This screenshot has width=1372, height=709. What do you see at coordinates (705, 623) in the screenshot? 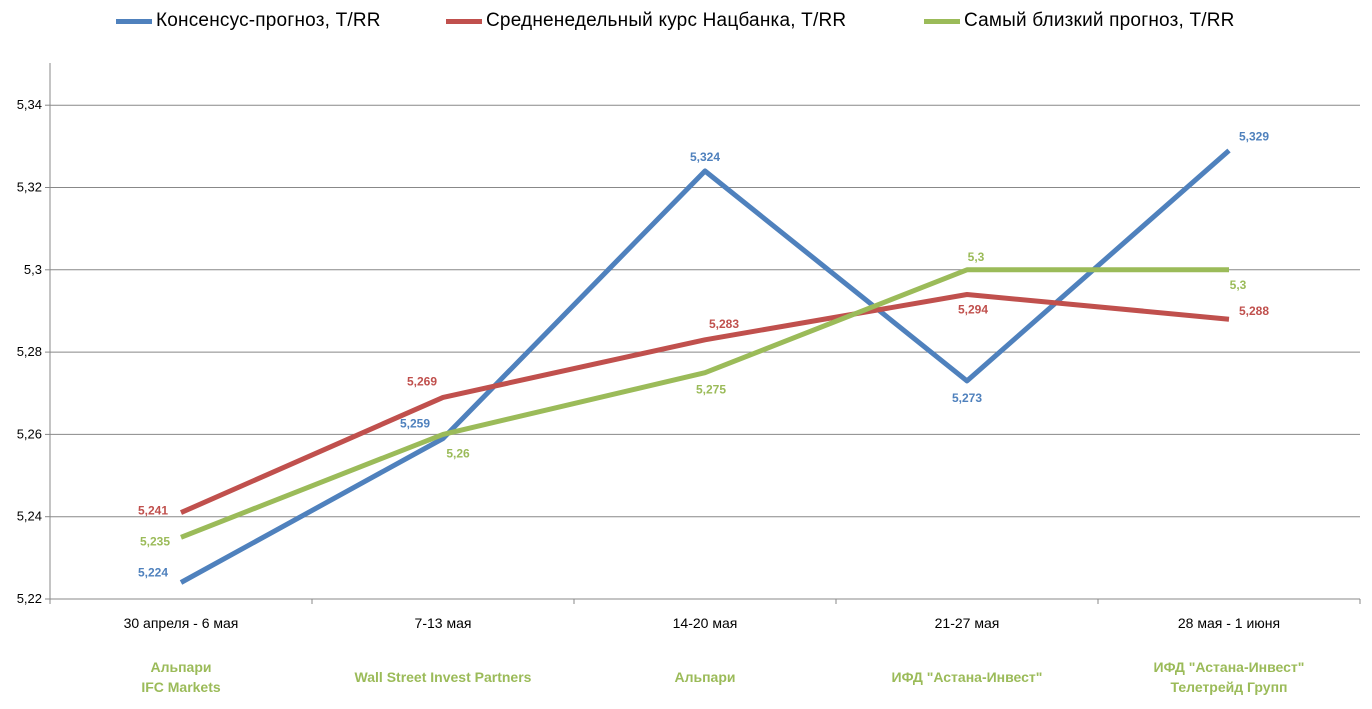
I see `x-category-label: 14-20 мая` at bounding box center [705, 623].